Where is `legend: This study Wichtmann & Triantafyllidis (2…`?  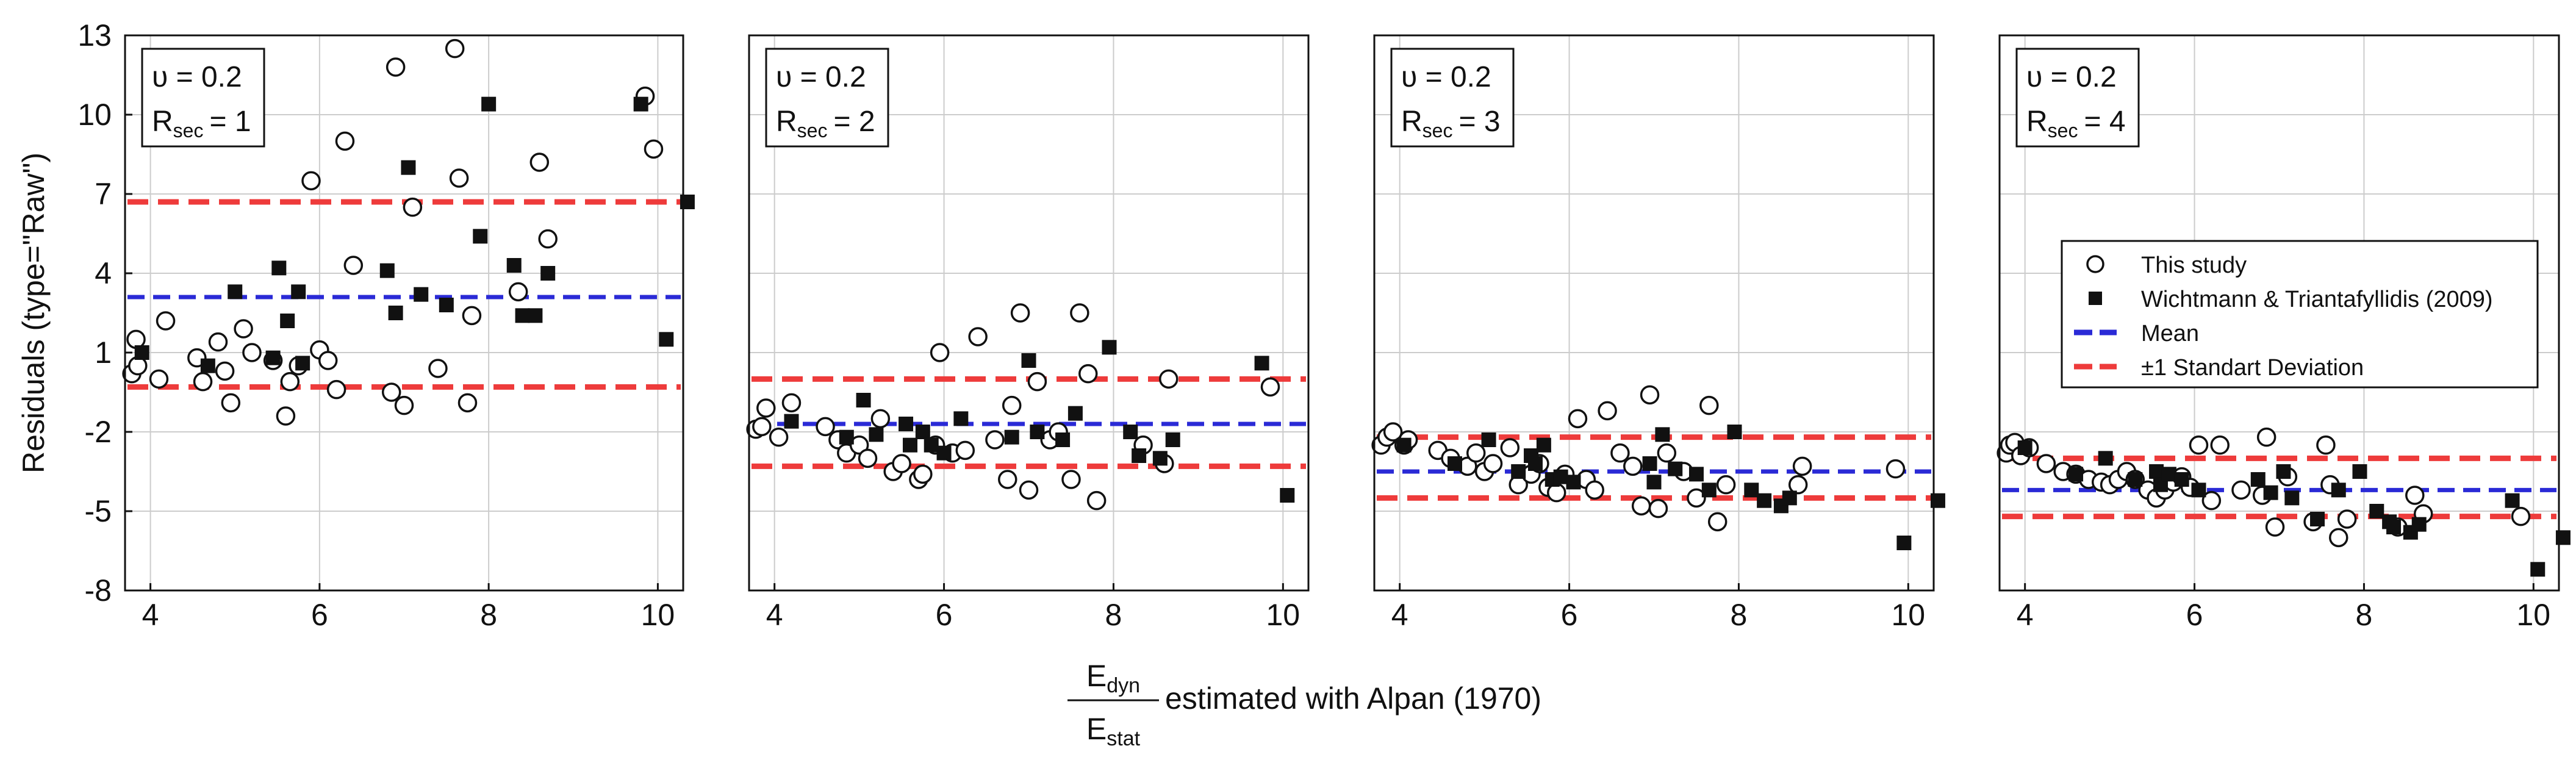
legend: This study Wichtmann & Triantafyllidis (2… is located at coordinates (2300, 314).